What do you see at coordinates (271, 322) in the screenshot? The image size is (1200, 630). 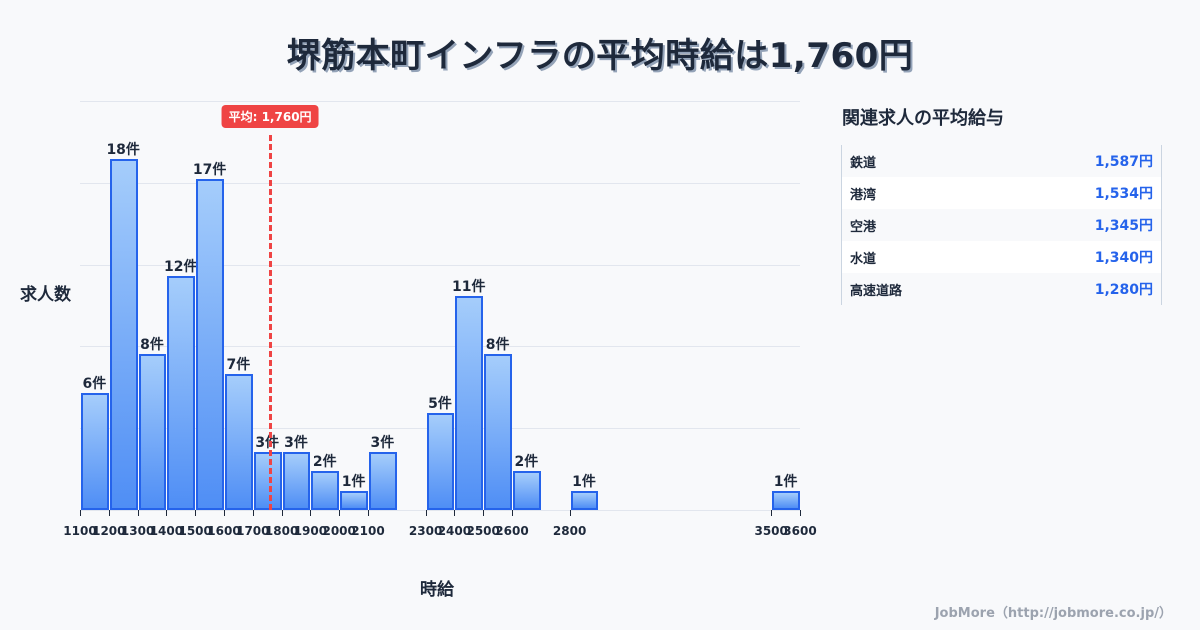 I see `average-line` at bounding box center [271, 322].